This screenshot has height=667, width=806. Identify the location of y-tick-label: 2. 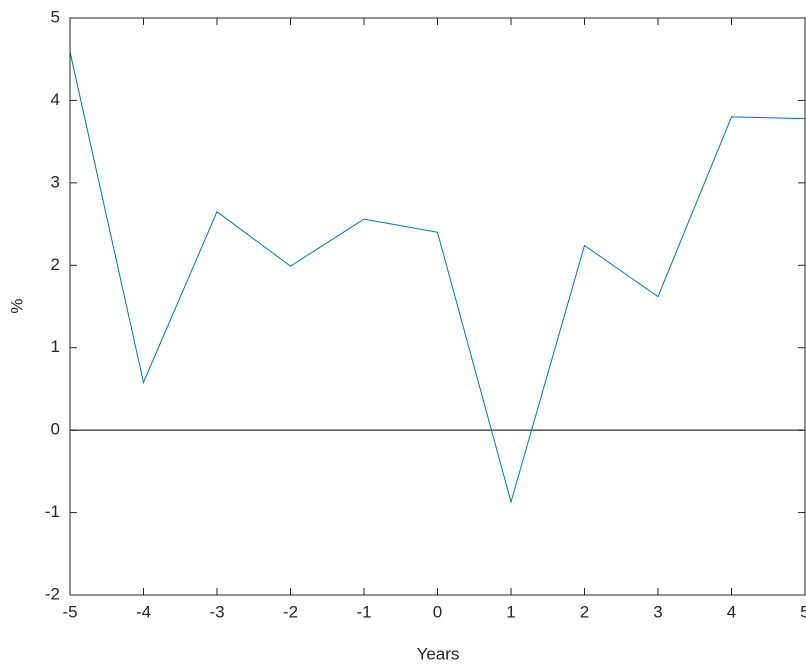
(55, 264).